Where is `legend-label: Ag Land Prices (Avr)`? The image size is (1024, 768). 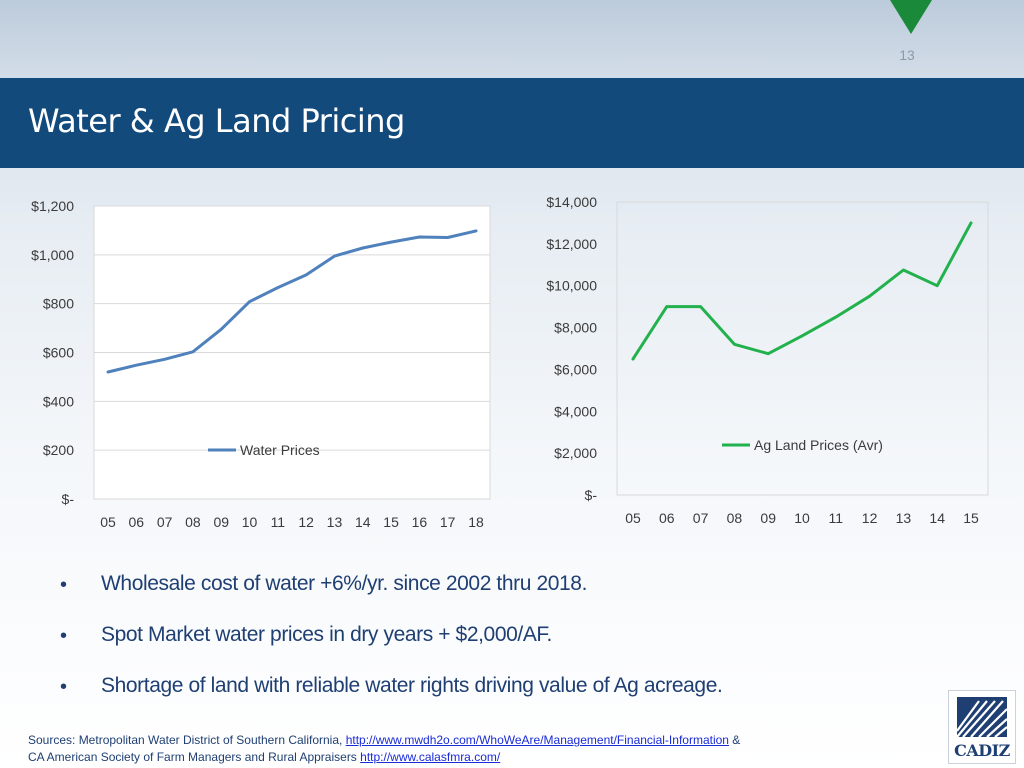
legend-label: Ag Land Prices (Avr) is located at coordinates (818, 445).